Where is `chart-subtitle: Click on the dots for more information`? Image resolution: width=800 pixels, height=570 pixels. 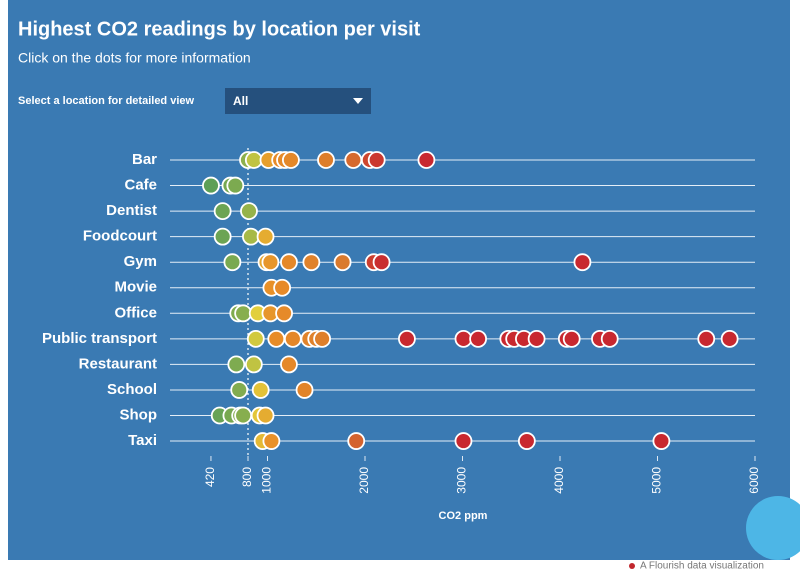
chart-subtitle: Click on the dots for more information is located at coordinates (134, 58).